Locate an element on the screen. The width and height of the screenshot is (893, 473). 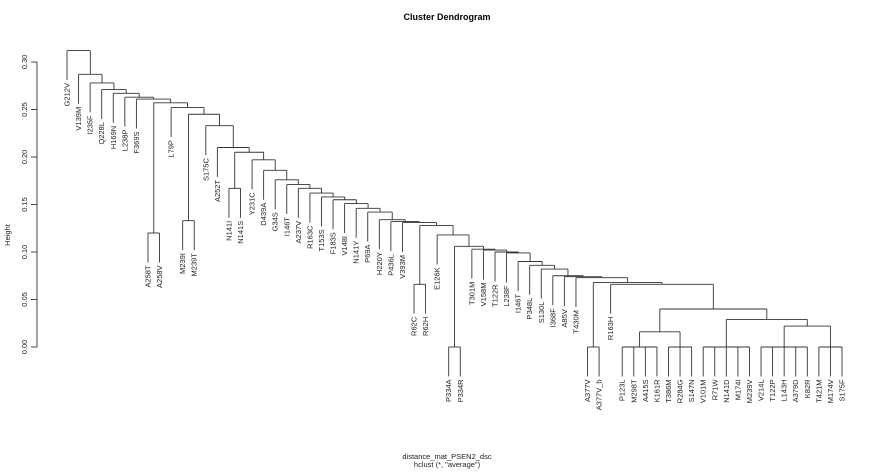
leaf-label: V214L is located at coordinates (761, 390).